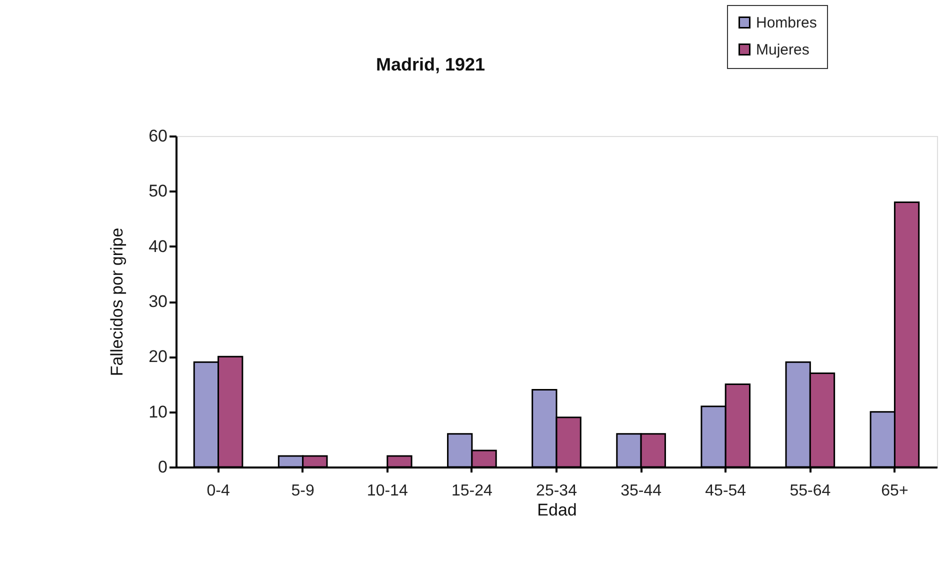 The height and width of the screenshot is (567, 949). Describe the element at coordinates (158, 246) in the screenshot. I see `y-tick-label: 40` at that location.